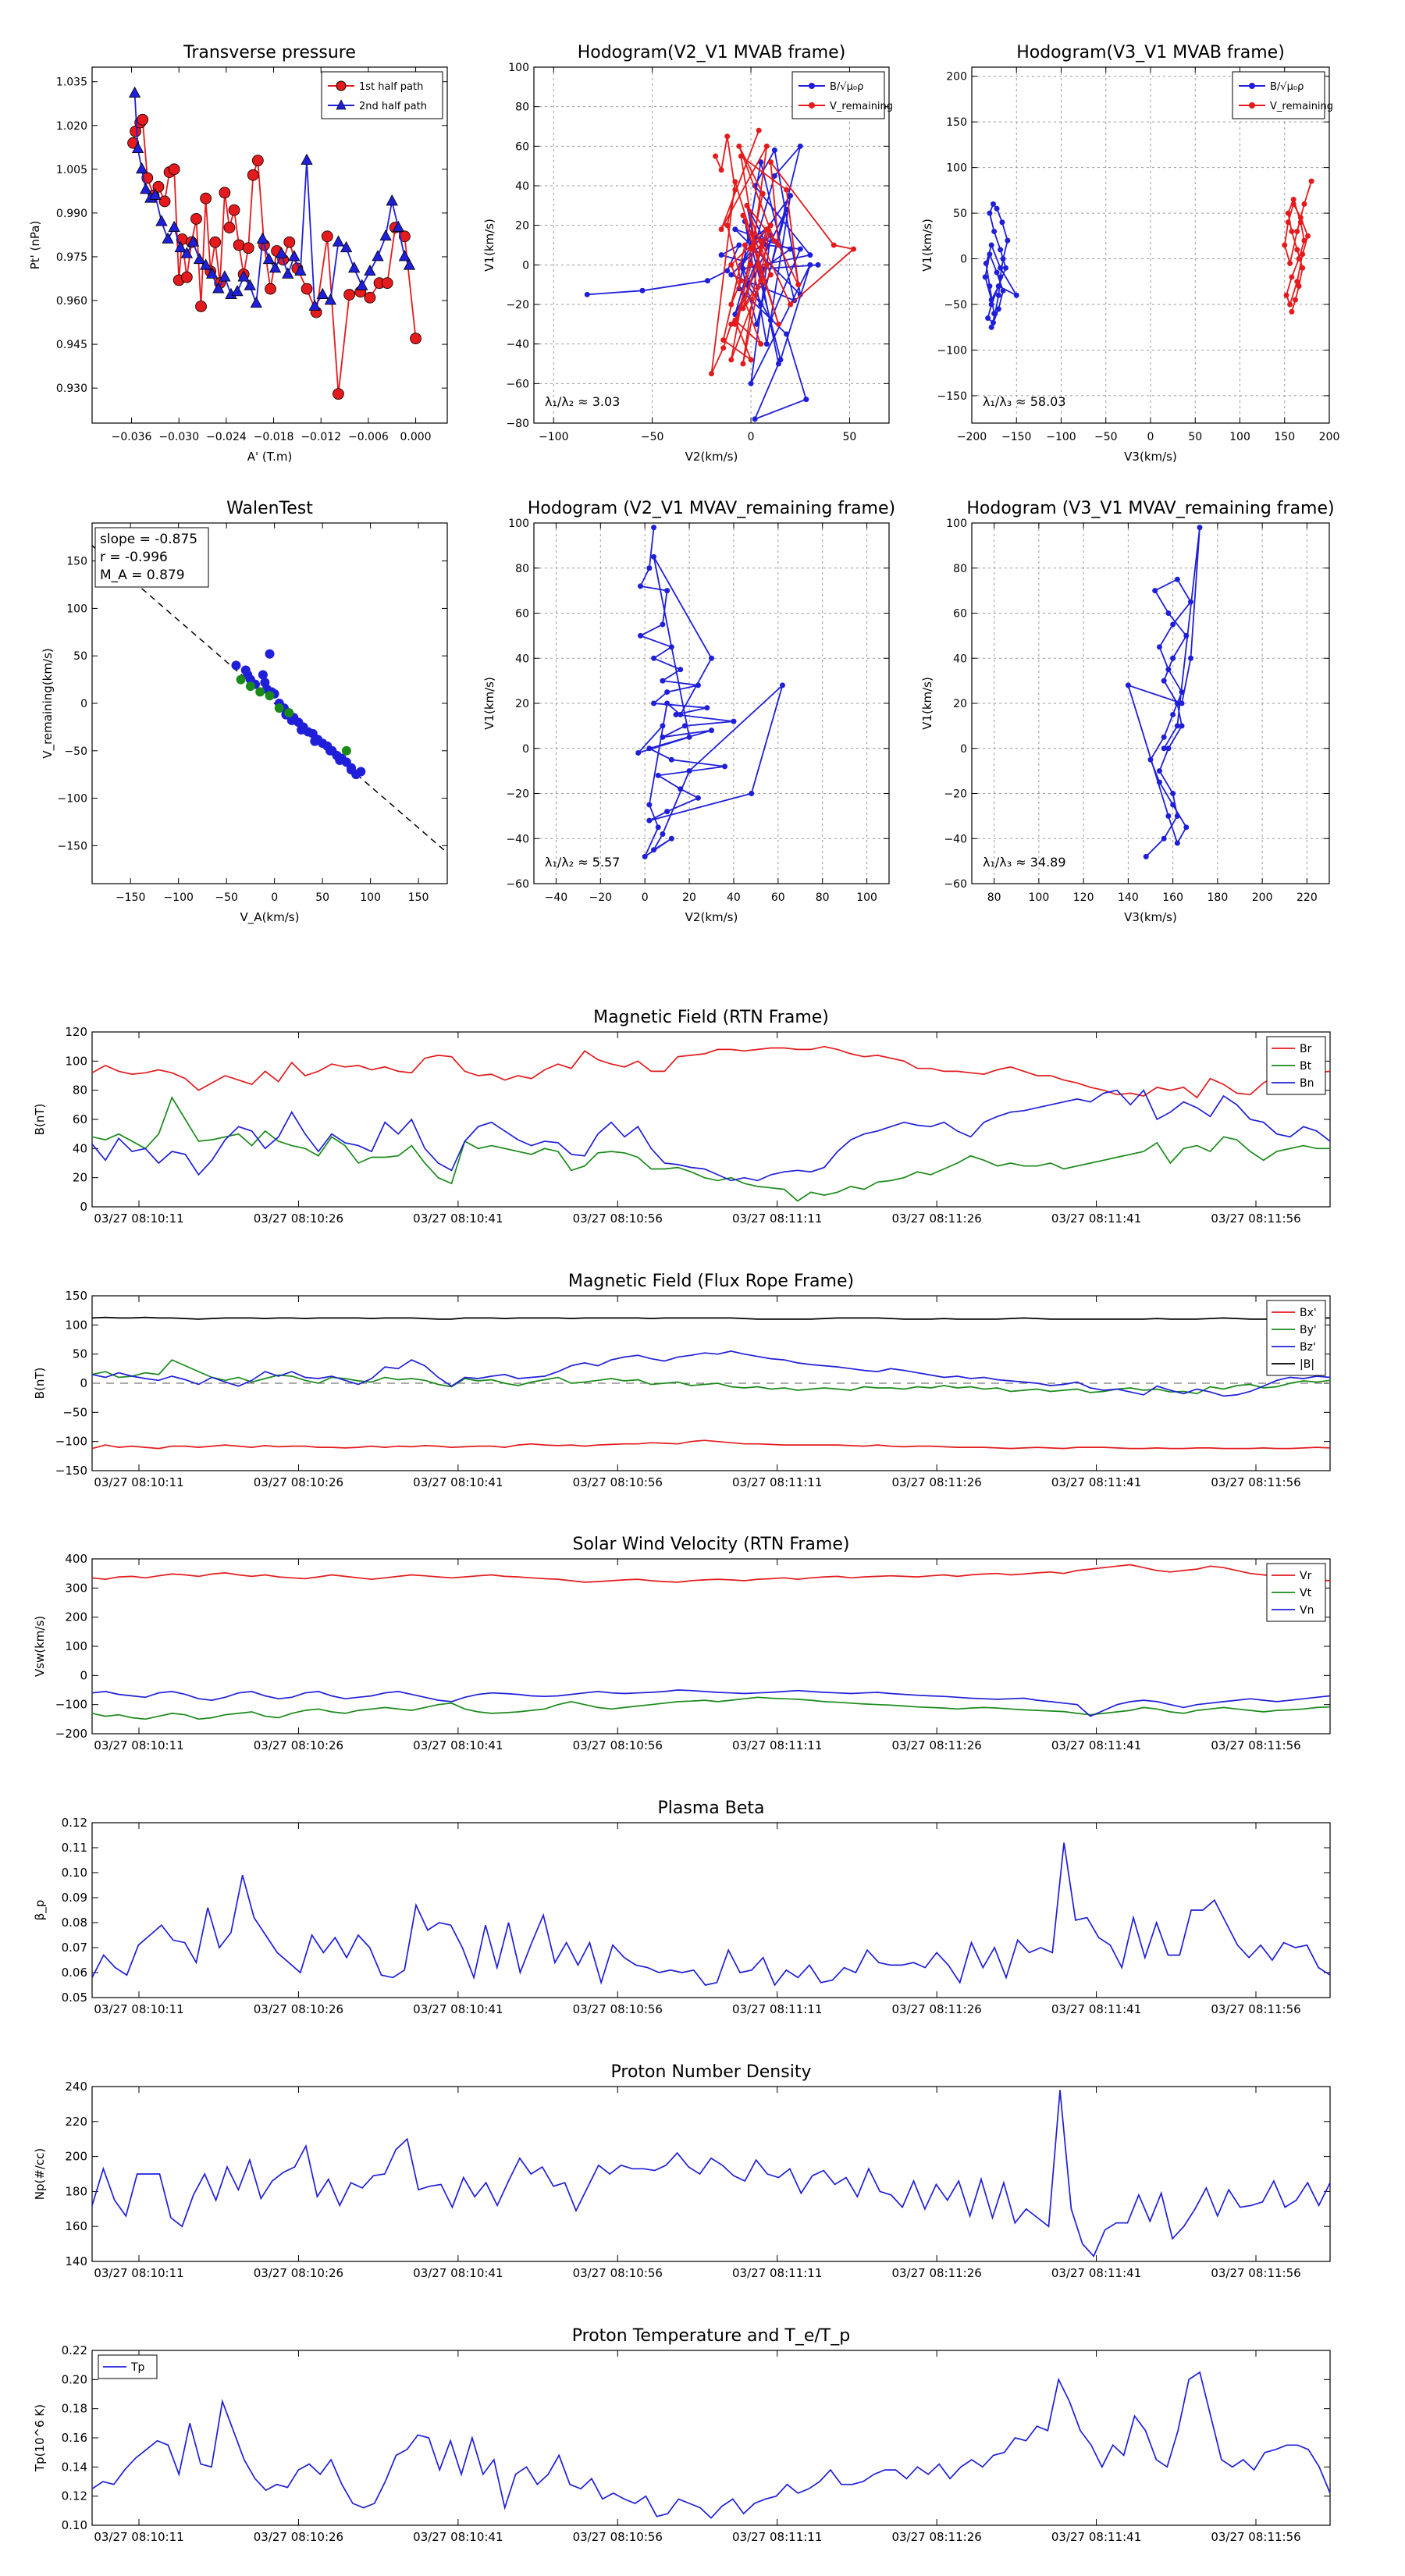 This screenshot has height=2576, width=1405. I want to click on x-tick-label: 03/27 08:10:26, so click(298, 1219).